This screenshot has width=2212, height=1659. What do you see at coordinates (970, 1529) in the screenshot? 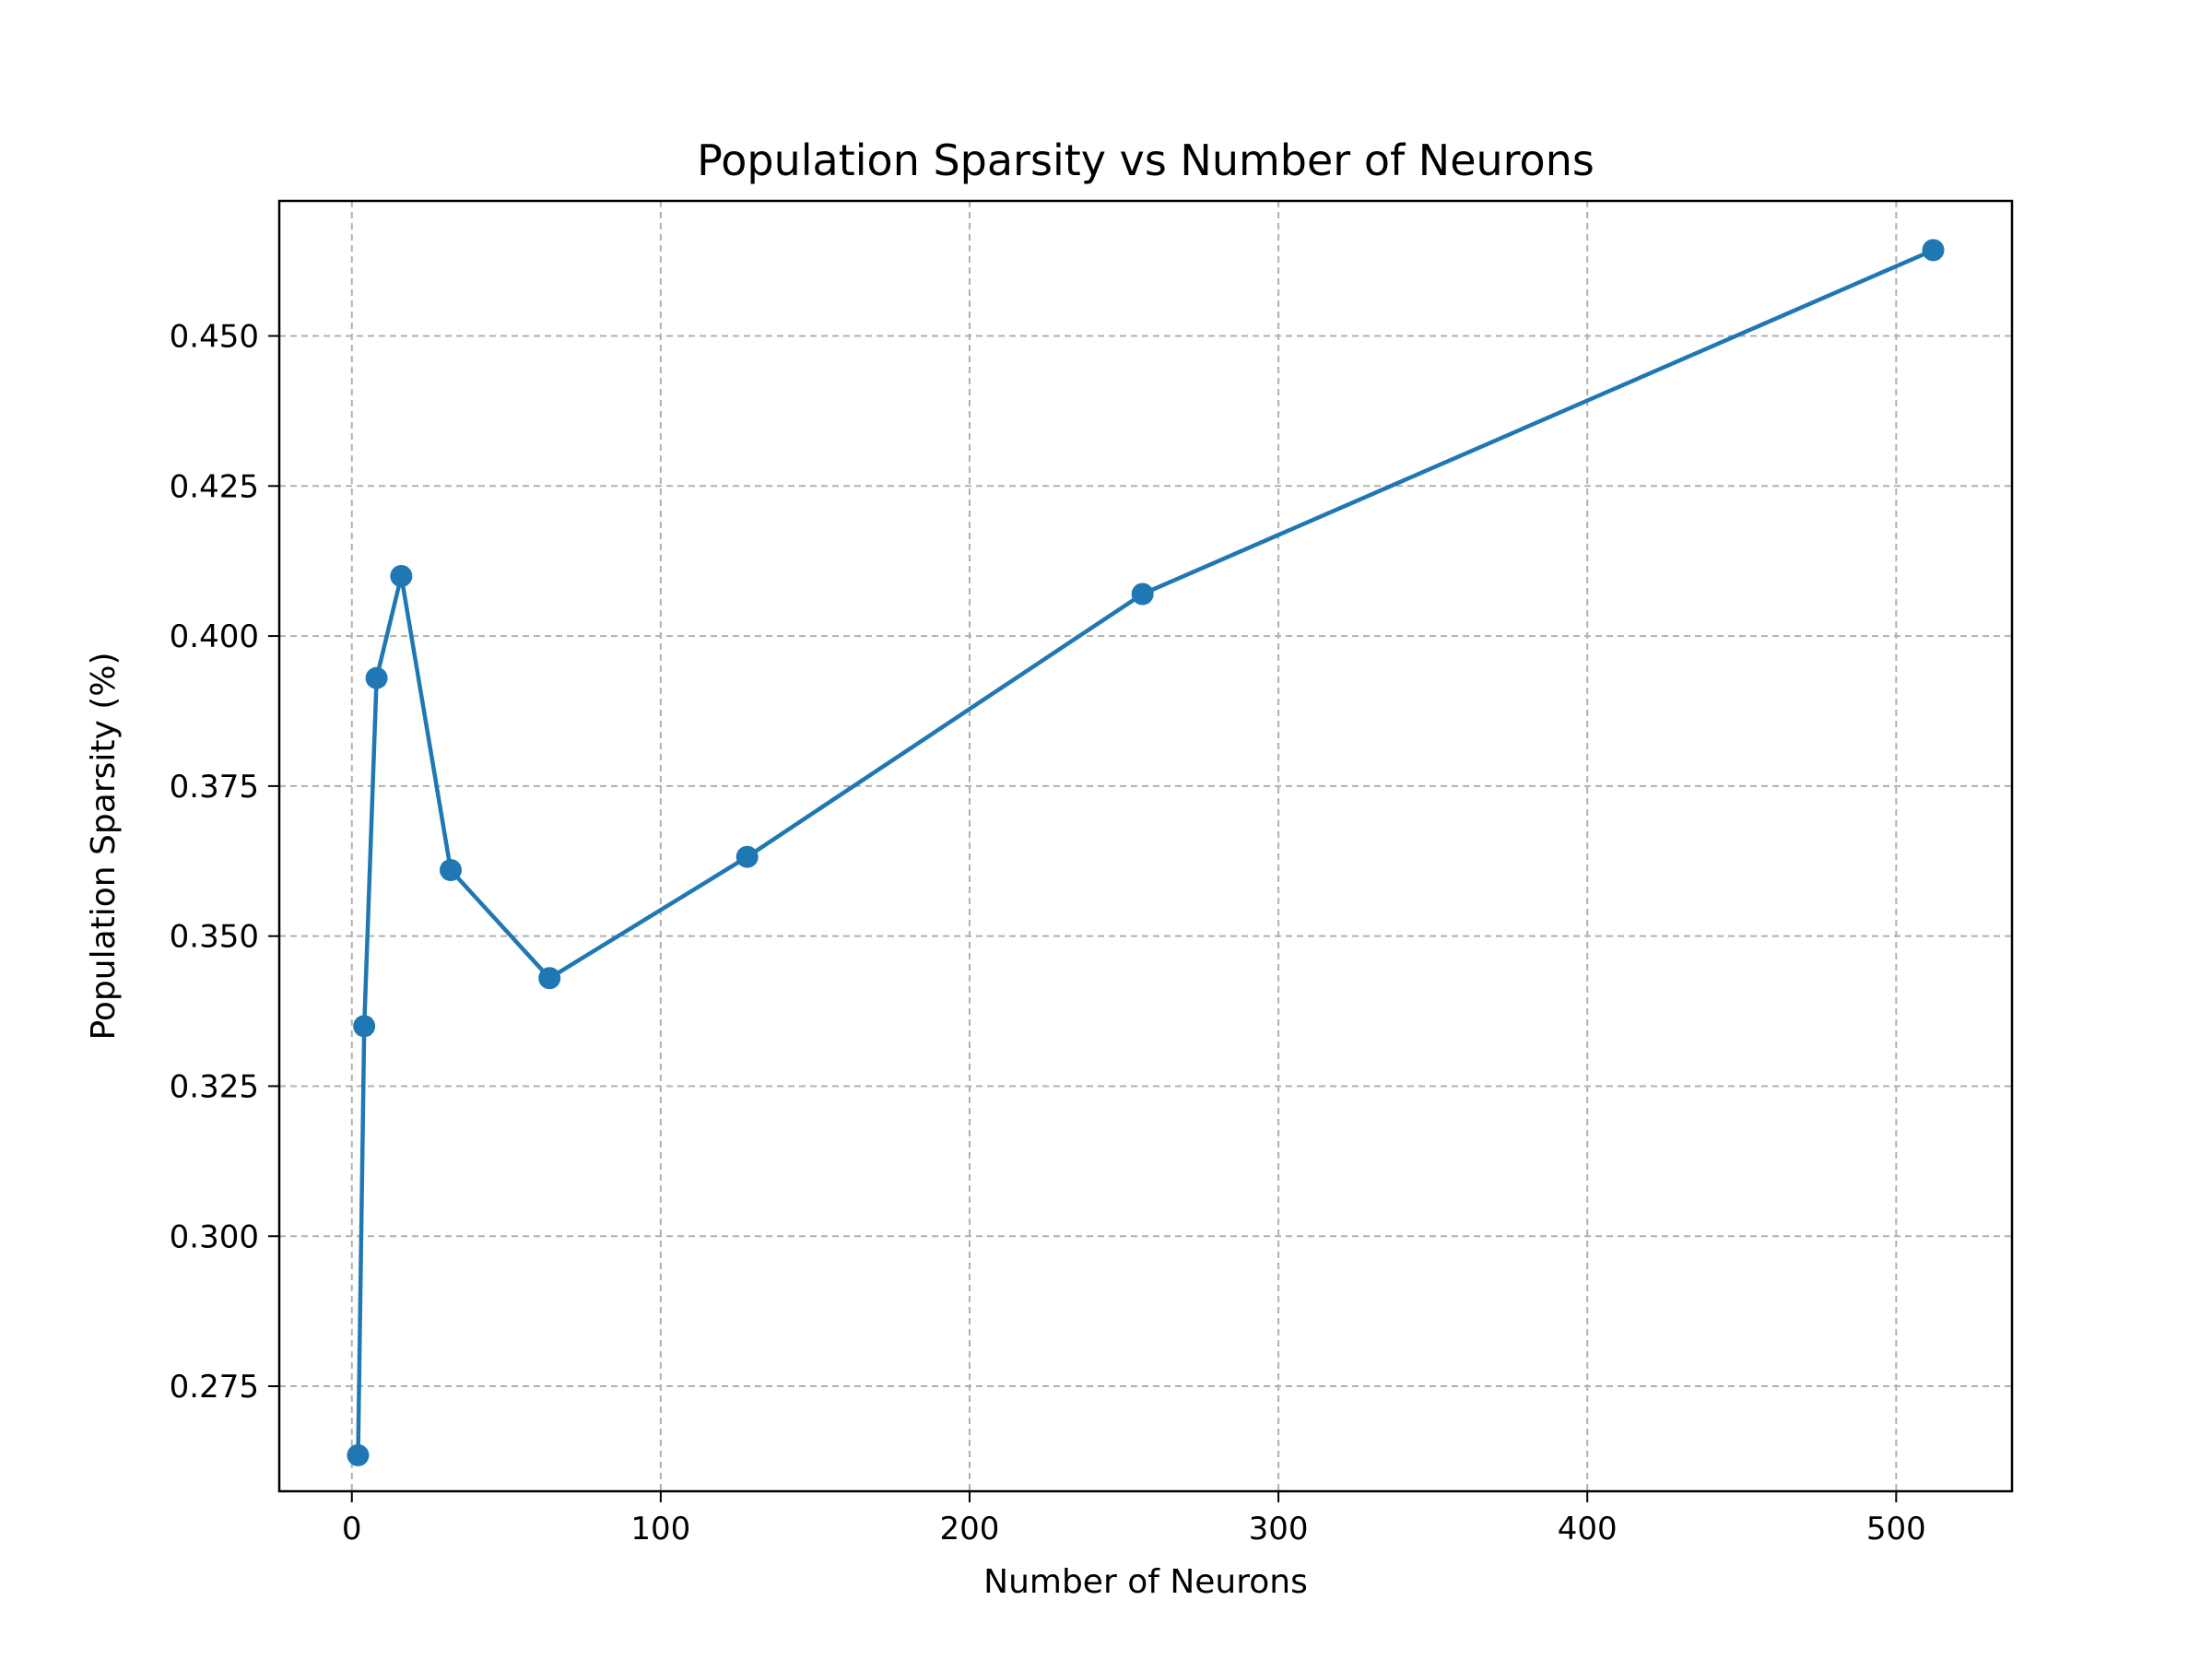
I see `x-tick-label: 200` at bounding box center [970, 1529].